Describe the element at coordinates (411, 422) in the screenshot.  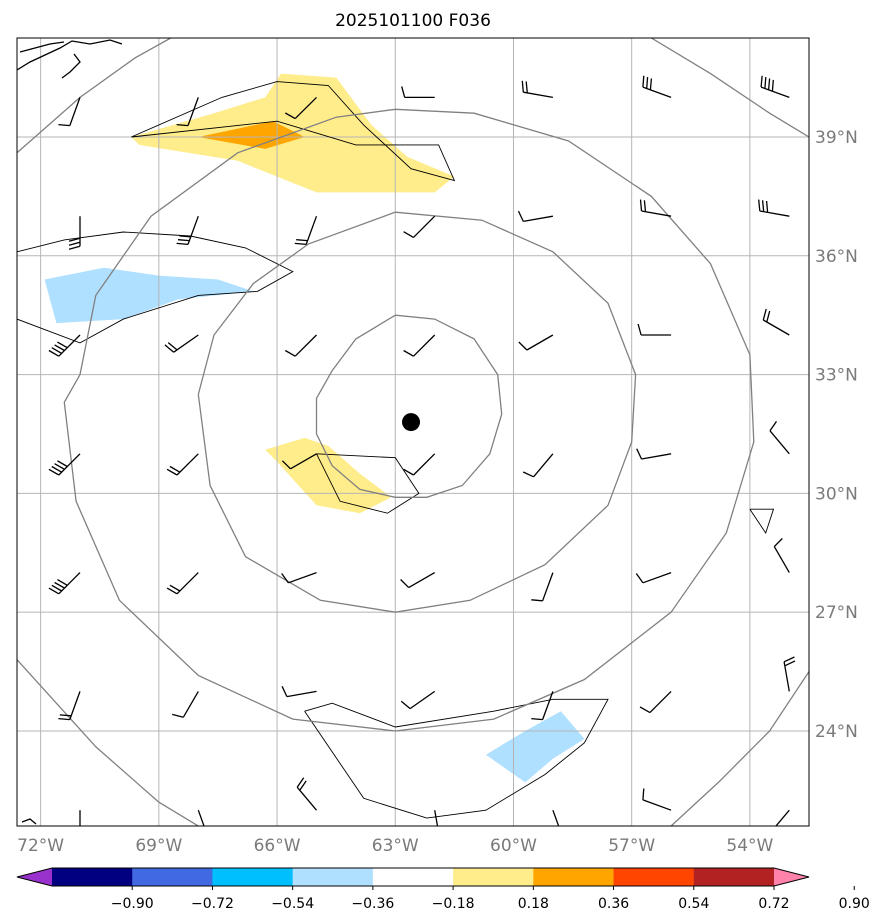
I see `storm-center-marker` at that location.